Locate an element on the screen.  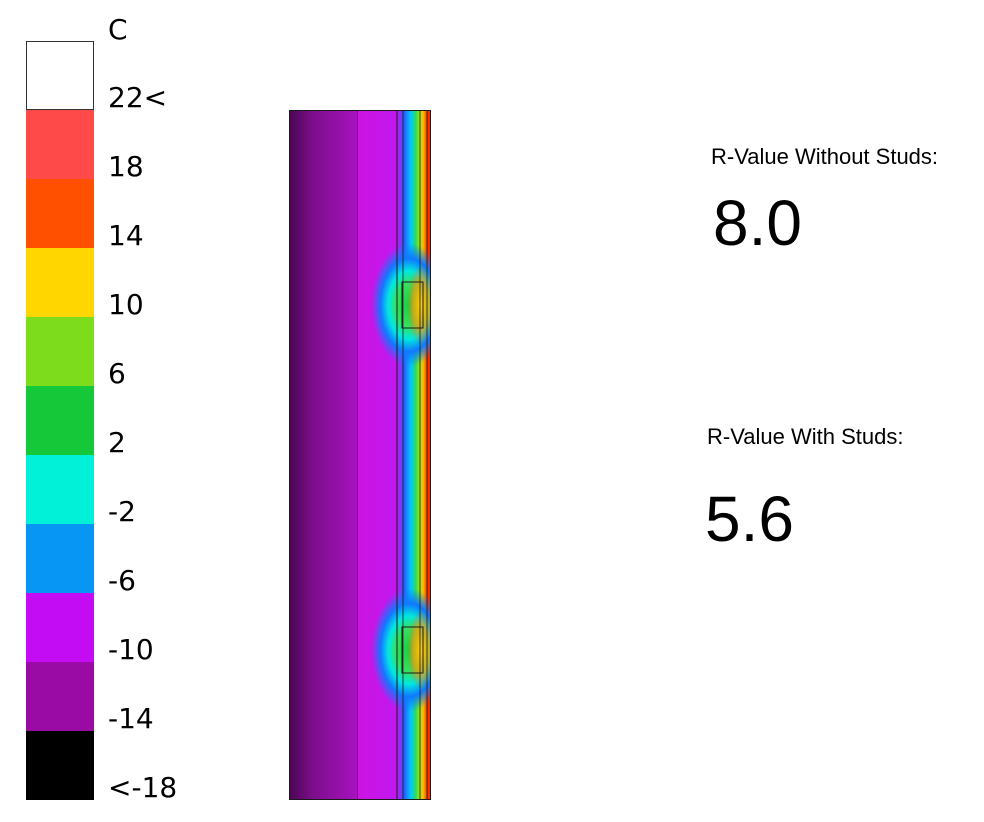
legend-tick-label: 6 is located at coordinates (117, 373).